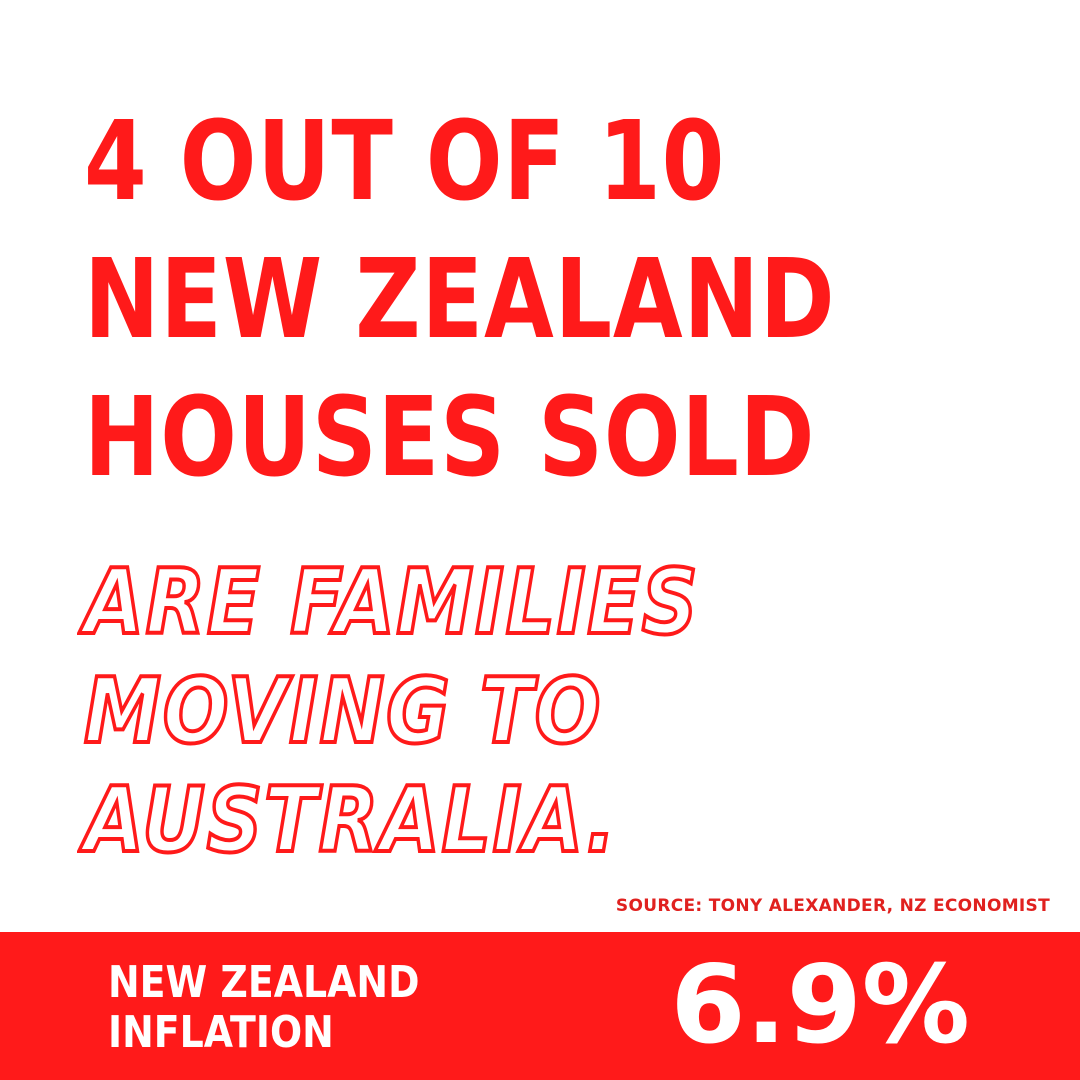  I want to click on headline-line-2: NEW ZEALAND, so click(460, 299).